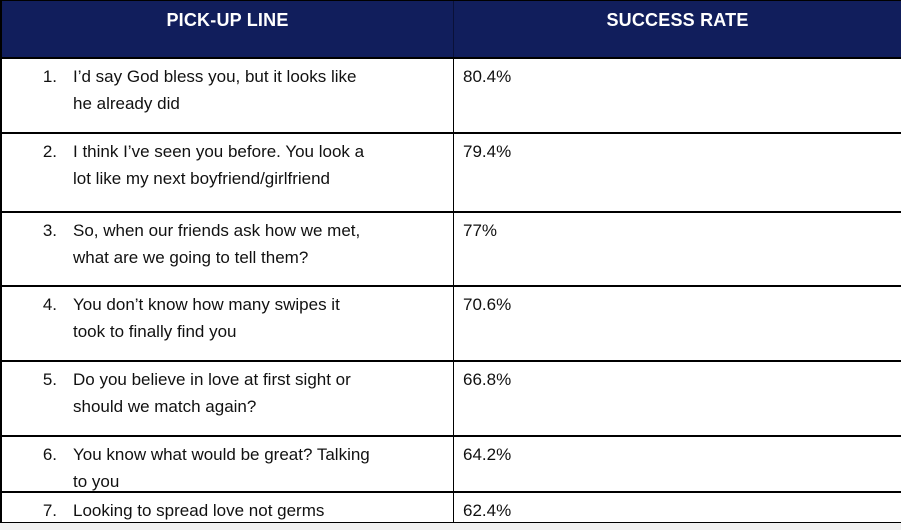 The height and width of the screenshot is (530, 901). I want to click on page-background-strip, so click(450, 526).